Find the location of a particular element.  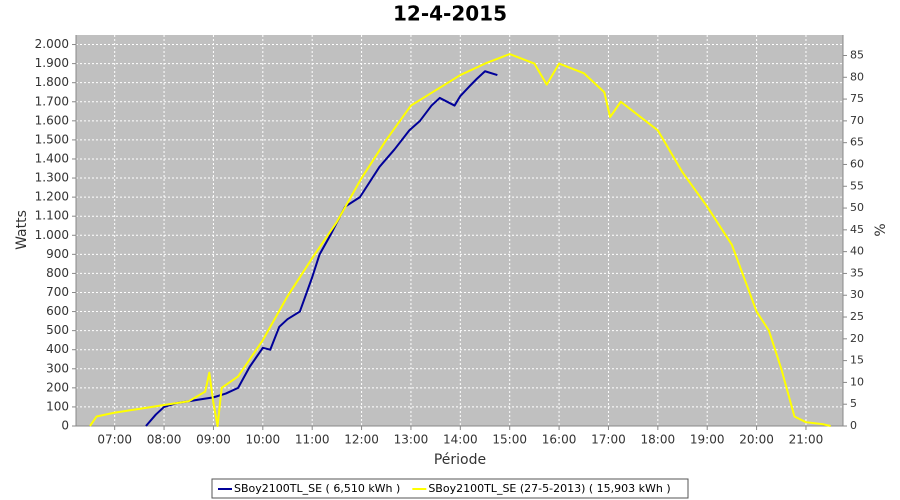

y-tick-label: 700 is located at coordinates (57, 292).